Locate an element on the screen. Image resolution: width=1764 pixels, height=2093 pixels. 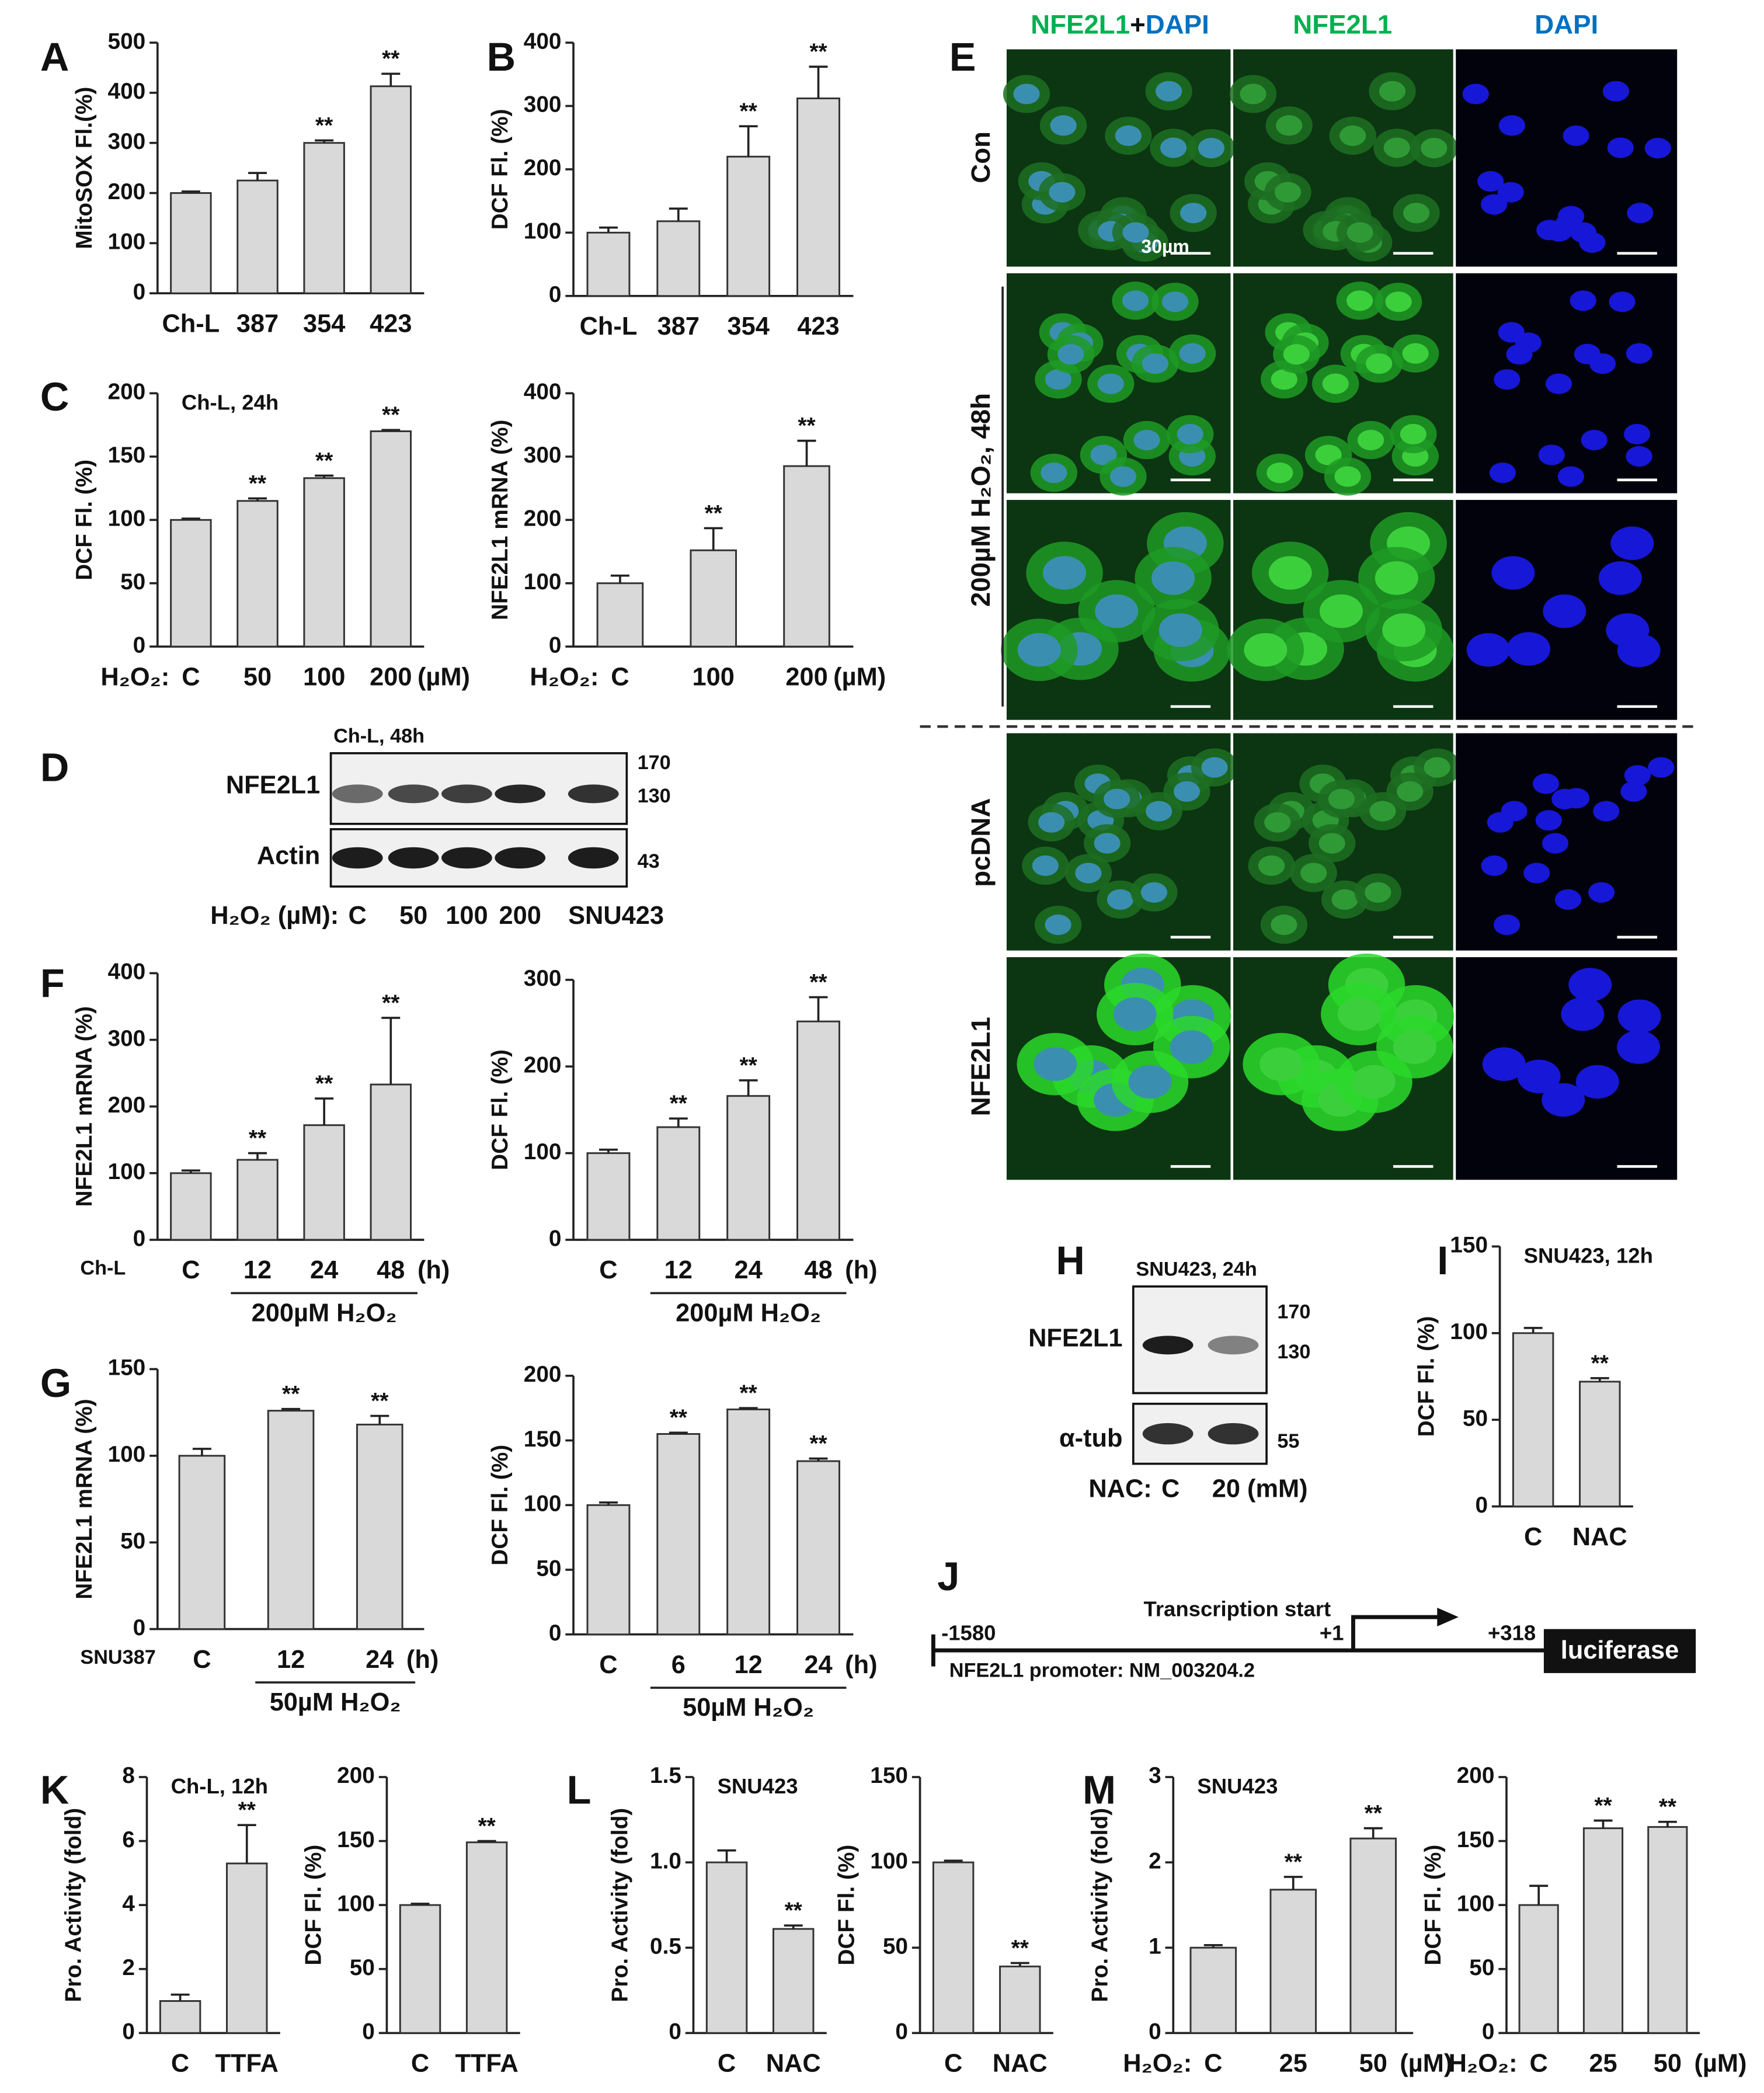
x-suffix: (µM) is located at coordinates (859, 677).